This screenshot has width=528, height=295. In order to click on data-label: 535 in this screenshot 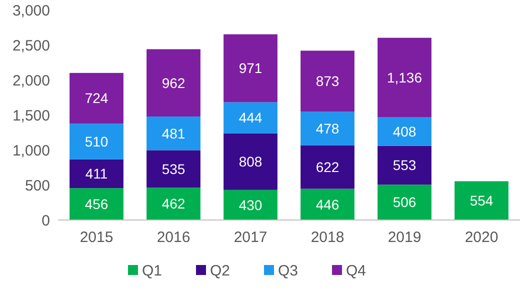, I will do `click(174, 168)`.